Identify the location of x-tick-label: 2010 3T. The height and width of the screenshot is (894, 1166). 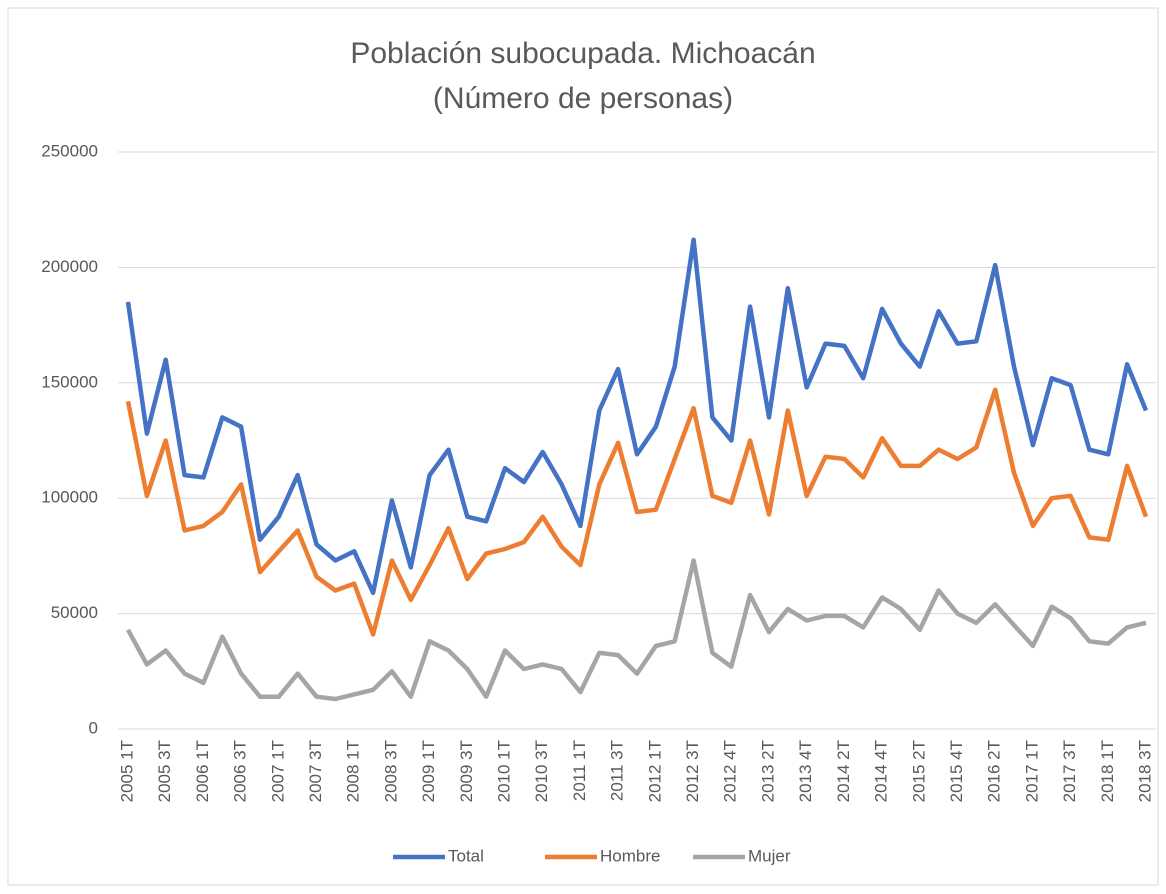
(541, 771).